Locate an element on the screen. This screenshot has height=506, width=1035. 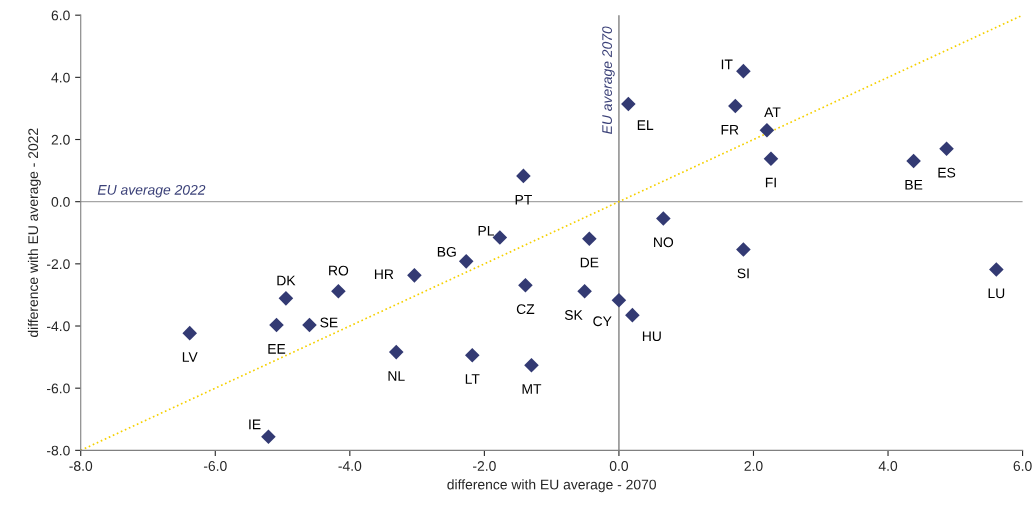
x-tick-label: 4.0 is located at coordinates (888, 466).